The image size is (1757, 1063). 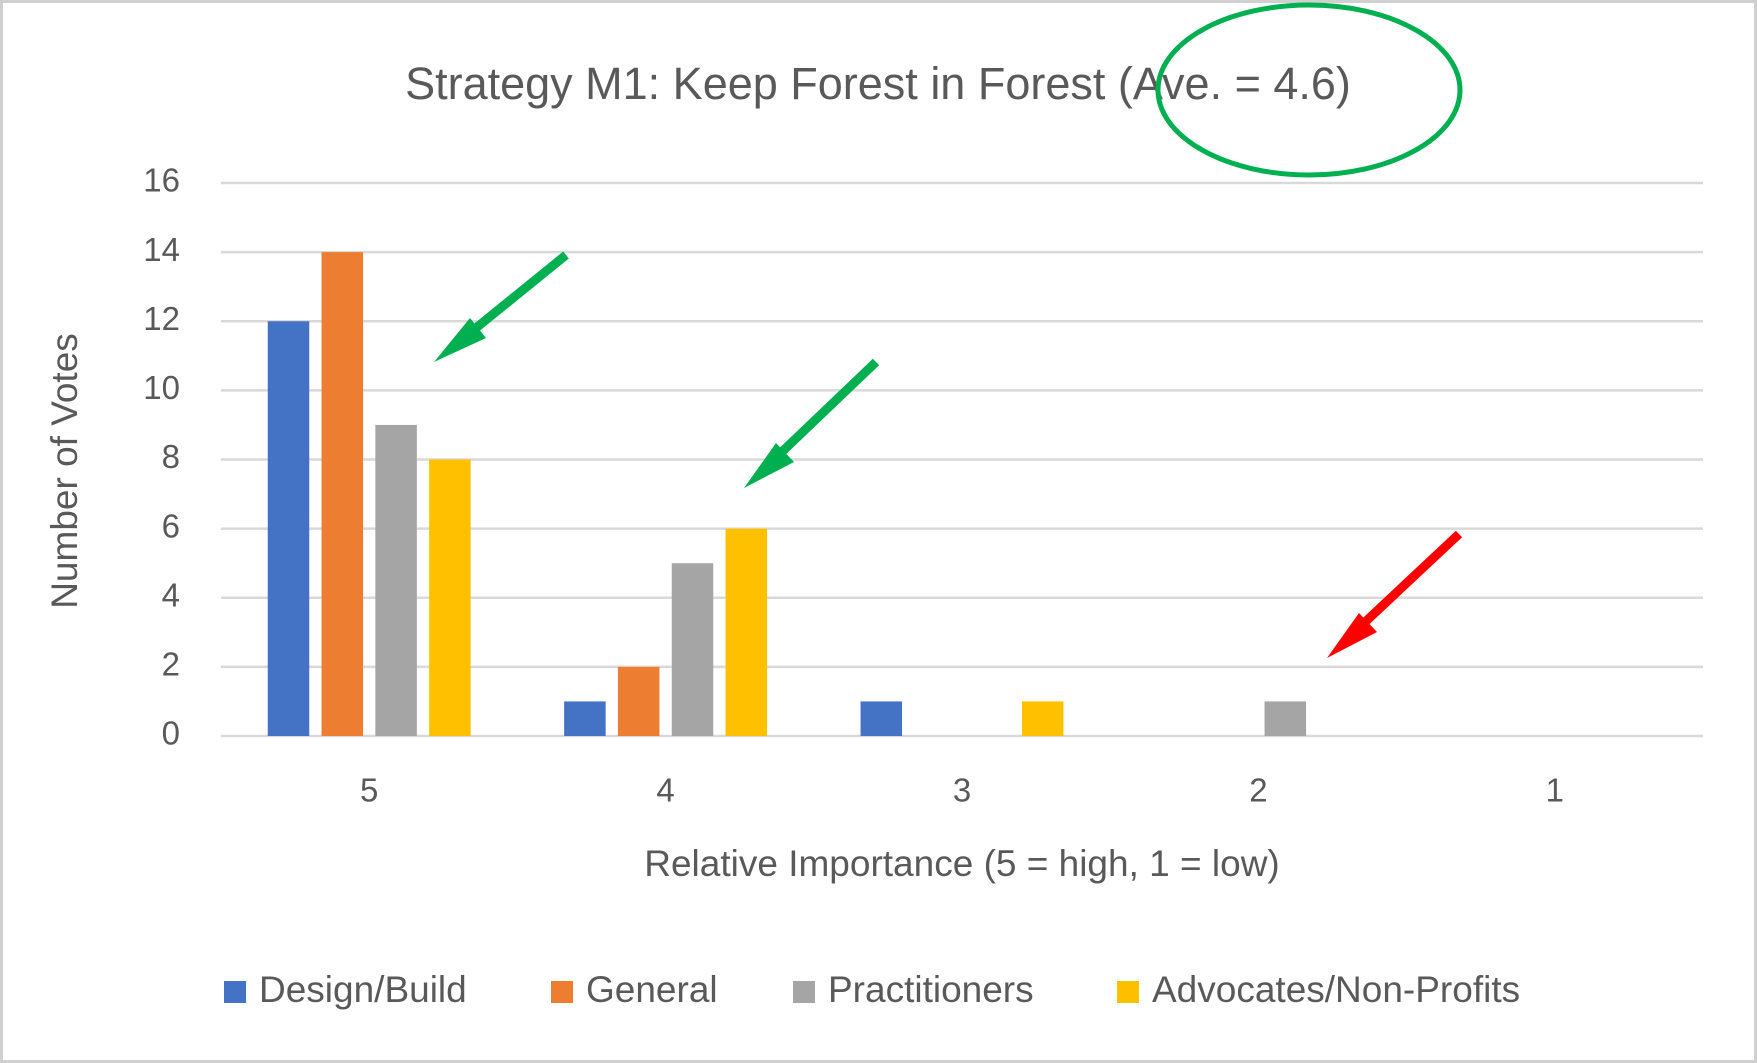 What do you see at coordinates (161, 180) in the screenshot?
I see `y-tick-label: 16` at bounding box center [161, 180].